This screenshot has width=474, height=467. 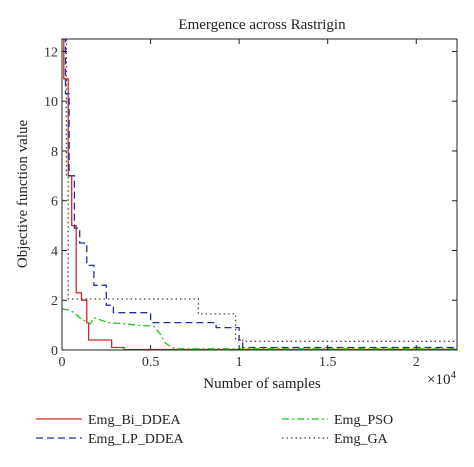 I want to click on legend-label: Emg_LP_DDEA, so click(x=136, y=439).